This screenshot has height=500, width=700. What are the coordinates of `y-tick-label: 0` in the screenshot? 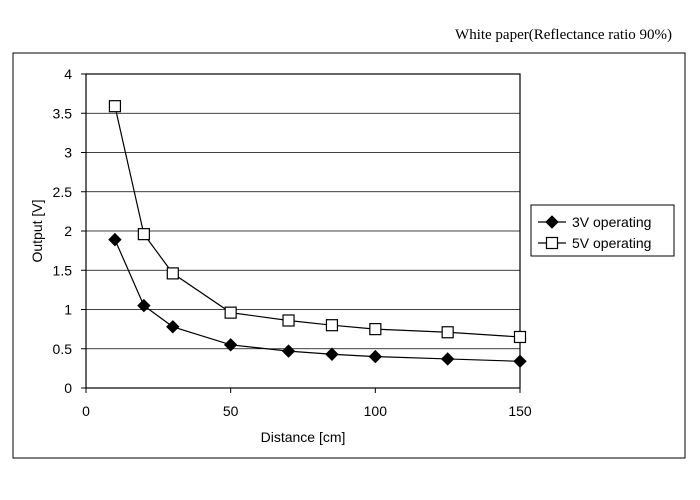 It's located at (68, 388).